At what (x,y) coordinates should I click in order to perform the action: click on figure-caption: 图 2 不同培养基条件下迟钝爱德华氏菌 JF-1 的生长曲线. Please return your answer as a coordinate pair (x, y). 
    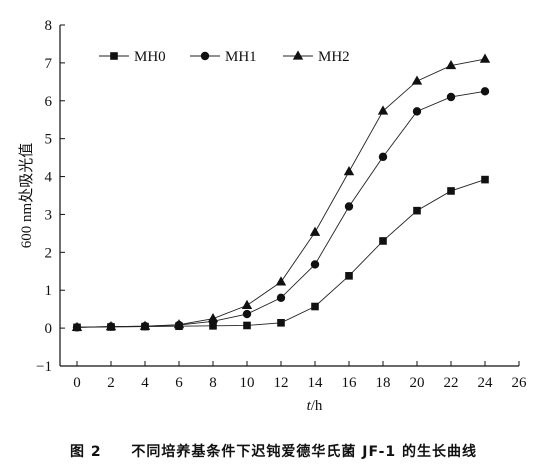
    Looking at the image, I should click on (273, 451).